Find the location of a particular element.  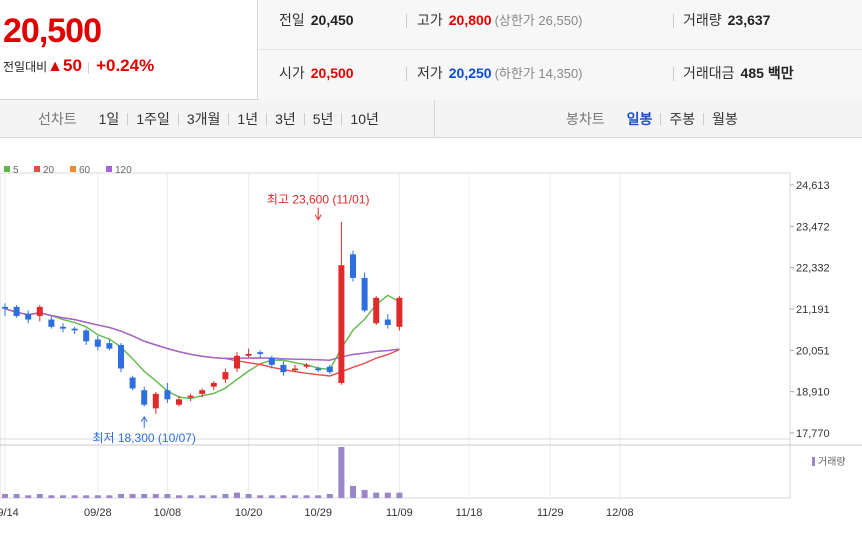

y-tick-label: 17,770 is located at coordinates (813, 434).